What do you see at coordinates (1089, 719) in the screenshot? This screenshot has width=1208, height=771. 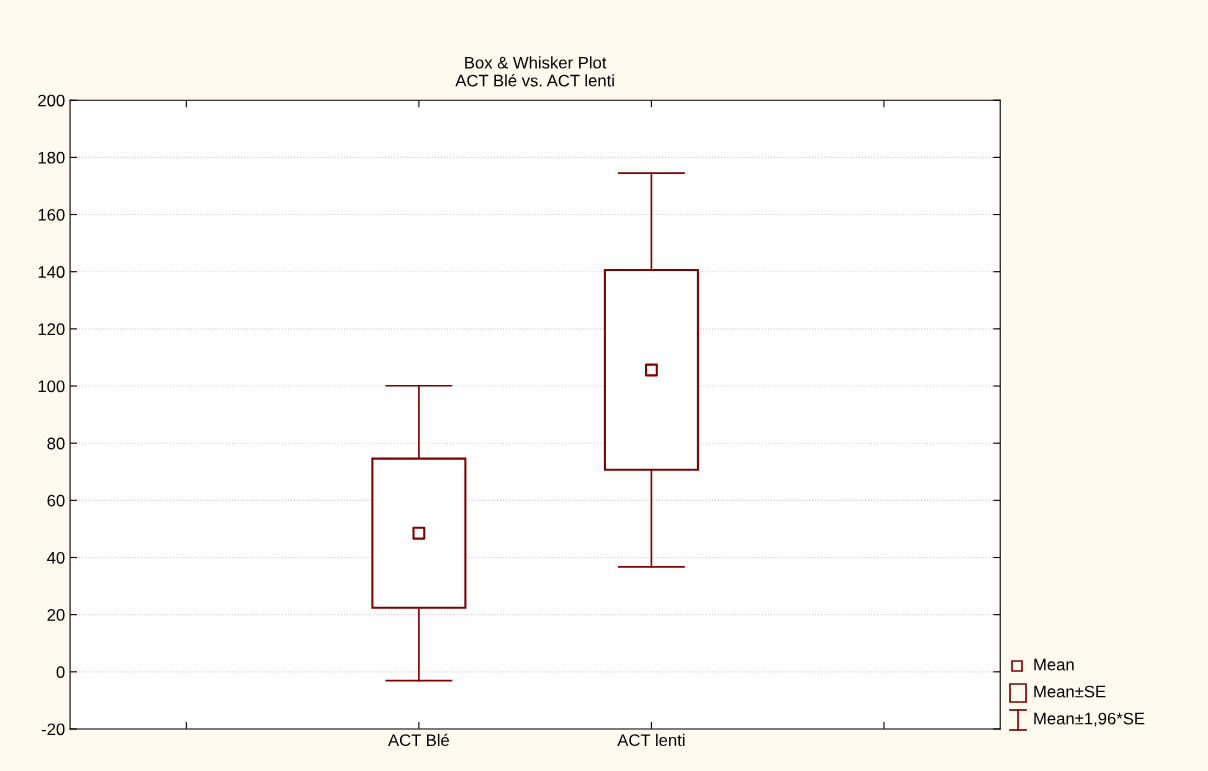 I see `text: Mean±1,96*SE` at bounding box center [1089, 719].